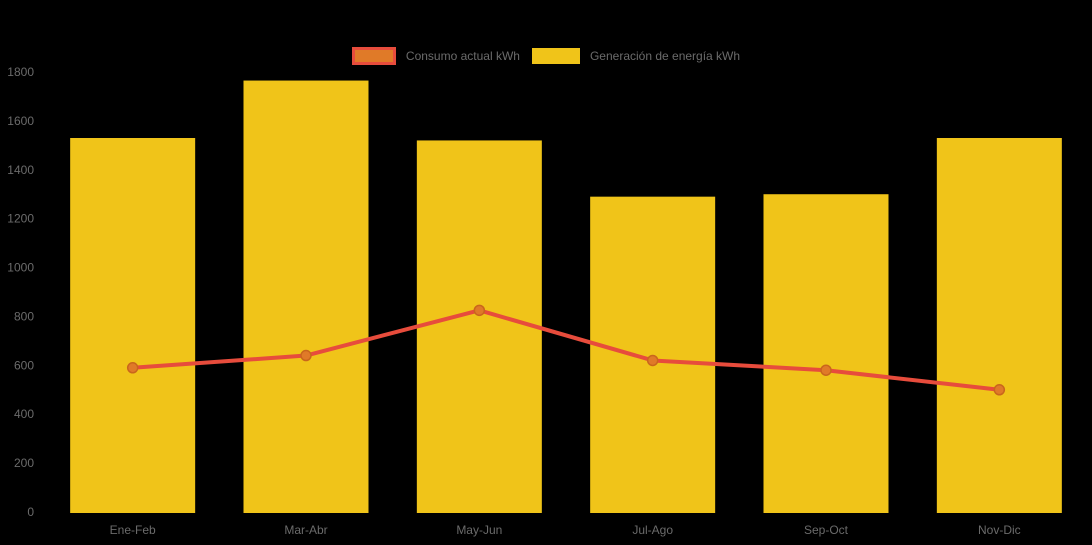 Image resolution: width=1092 pixels, height=545 pixels. What do you see at coordinates (30, 512) in the screenshot?
I see `y-tick-label-0: 0` at bounding box center [30, 512].